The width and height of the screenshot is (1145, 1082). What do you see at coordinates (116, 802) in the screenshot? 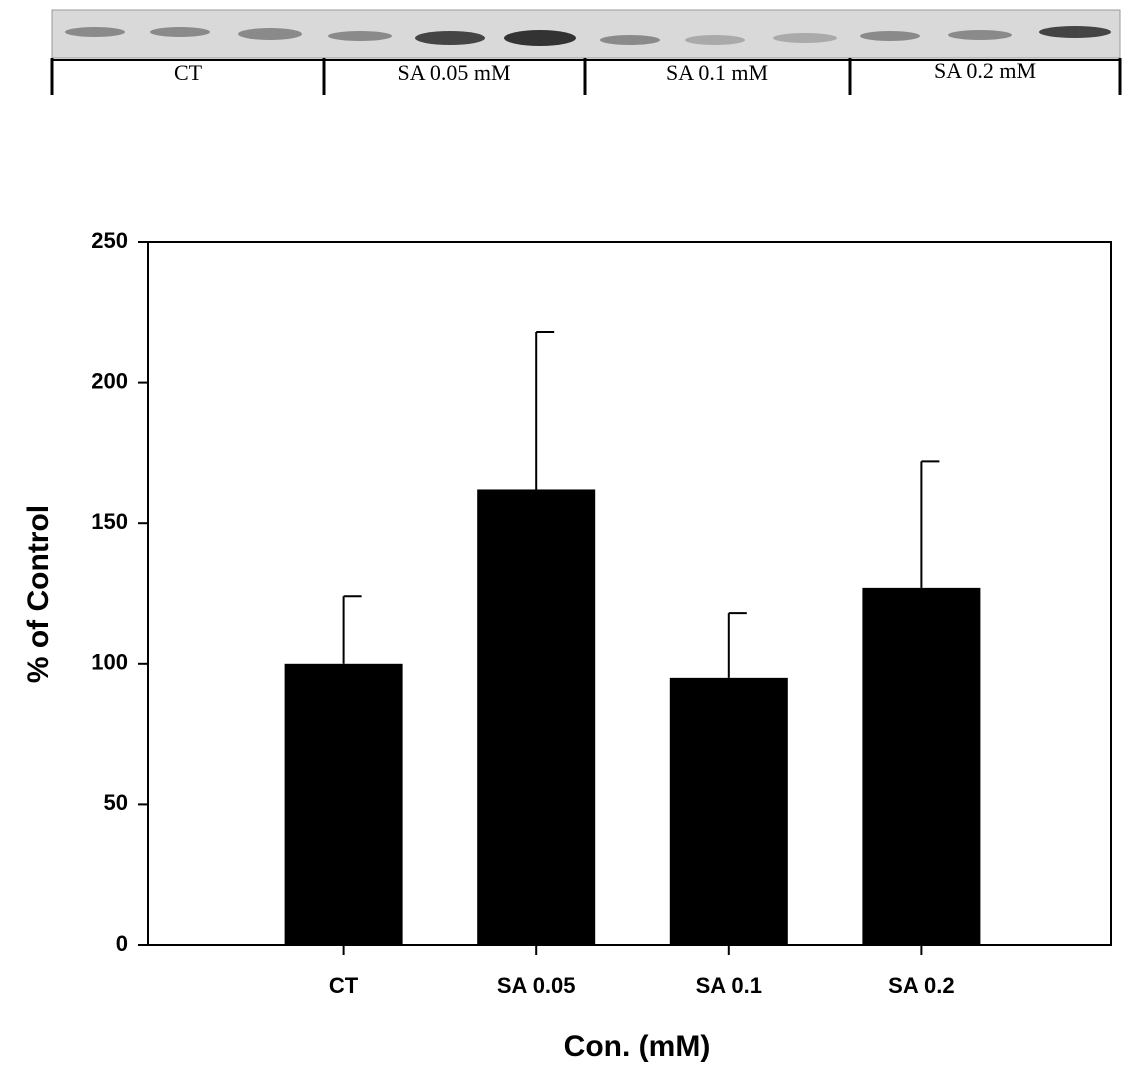
I see `y-tick-label: 50` at bounding box center [116, 802].